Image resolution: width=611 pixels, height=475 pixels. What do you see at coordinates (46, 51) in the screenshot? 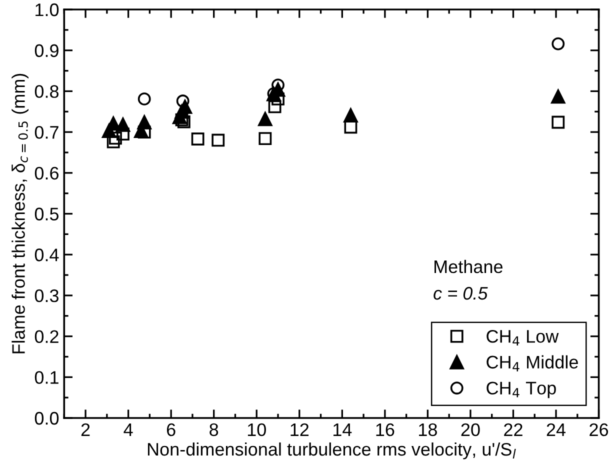
I see `y-tick-label: 0.9` at bounding box center [46, 51].